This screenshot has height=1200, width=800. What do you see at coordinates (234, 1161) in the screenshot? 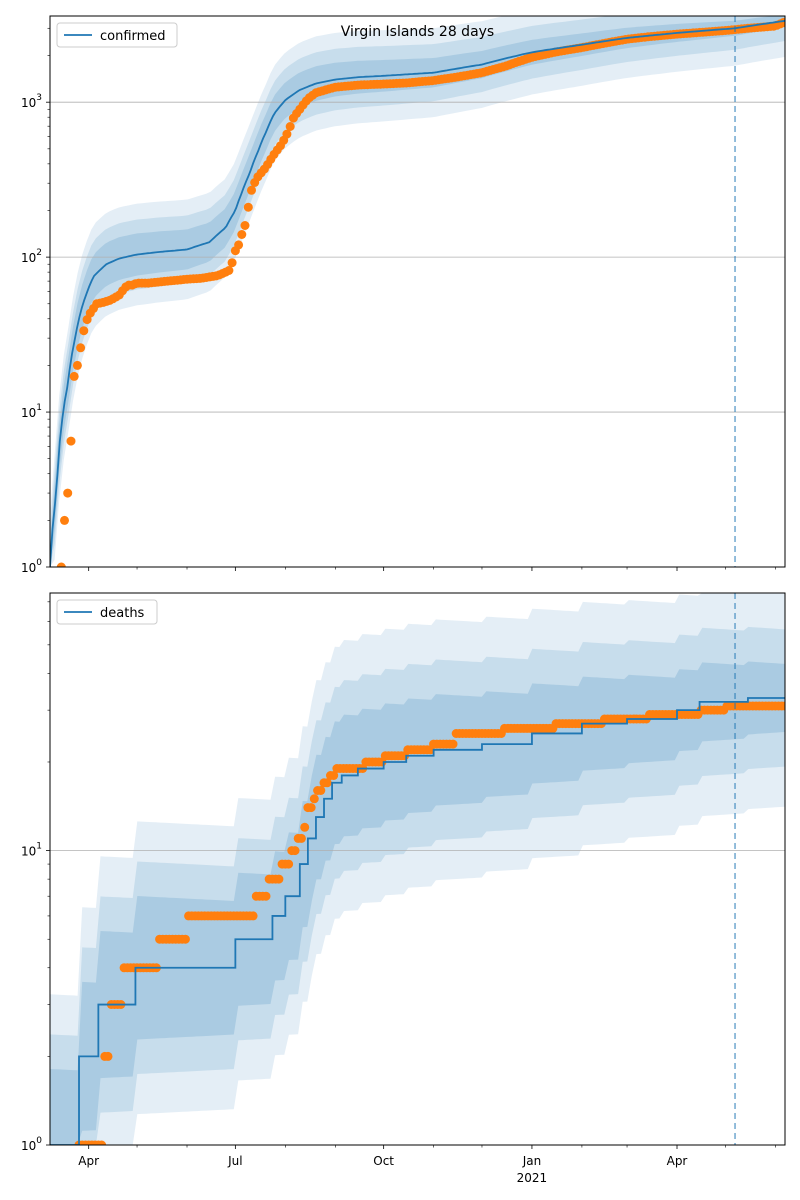
I see `x-tick-label: Jul` at bounding box center [234, 1161].